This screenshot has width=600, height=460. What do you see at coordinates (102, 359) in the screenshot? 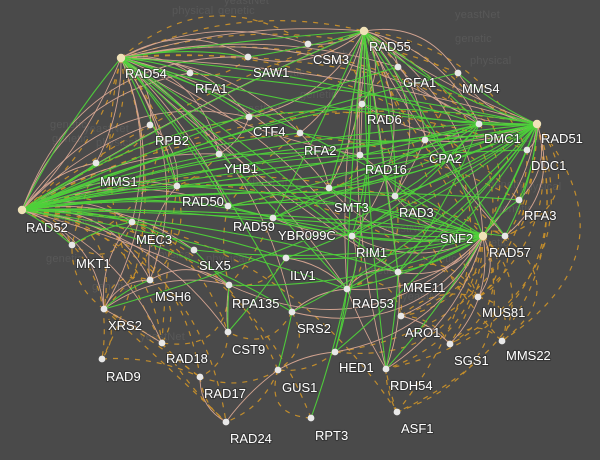
I see `graph-node-rad9` at bounding box center [102, 359].